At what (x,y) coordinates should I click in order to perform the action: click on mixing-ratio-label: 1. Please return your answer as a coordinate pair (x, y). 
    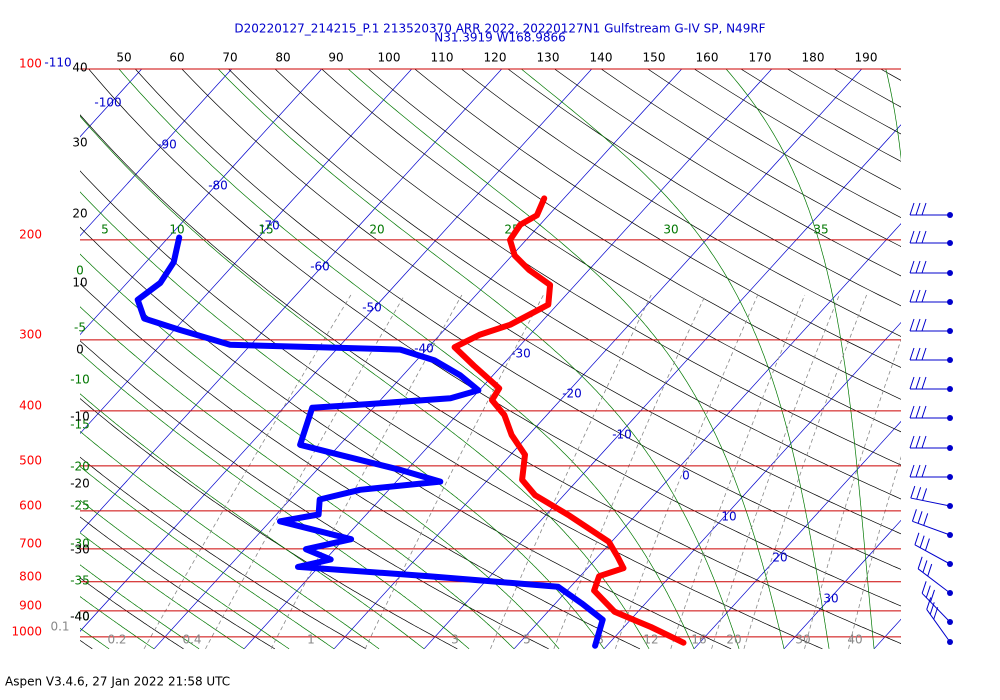
    Looking at the image, I should click on (311, 640).